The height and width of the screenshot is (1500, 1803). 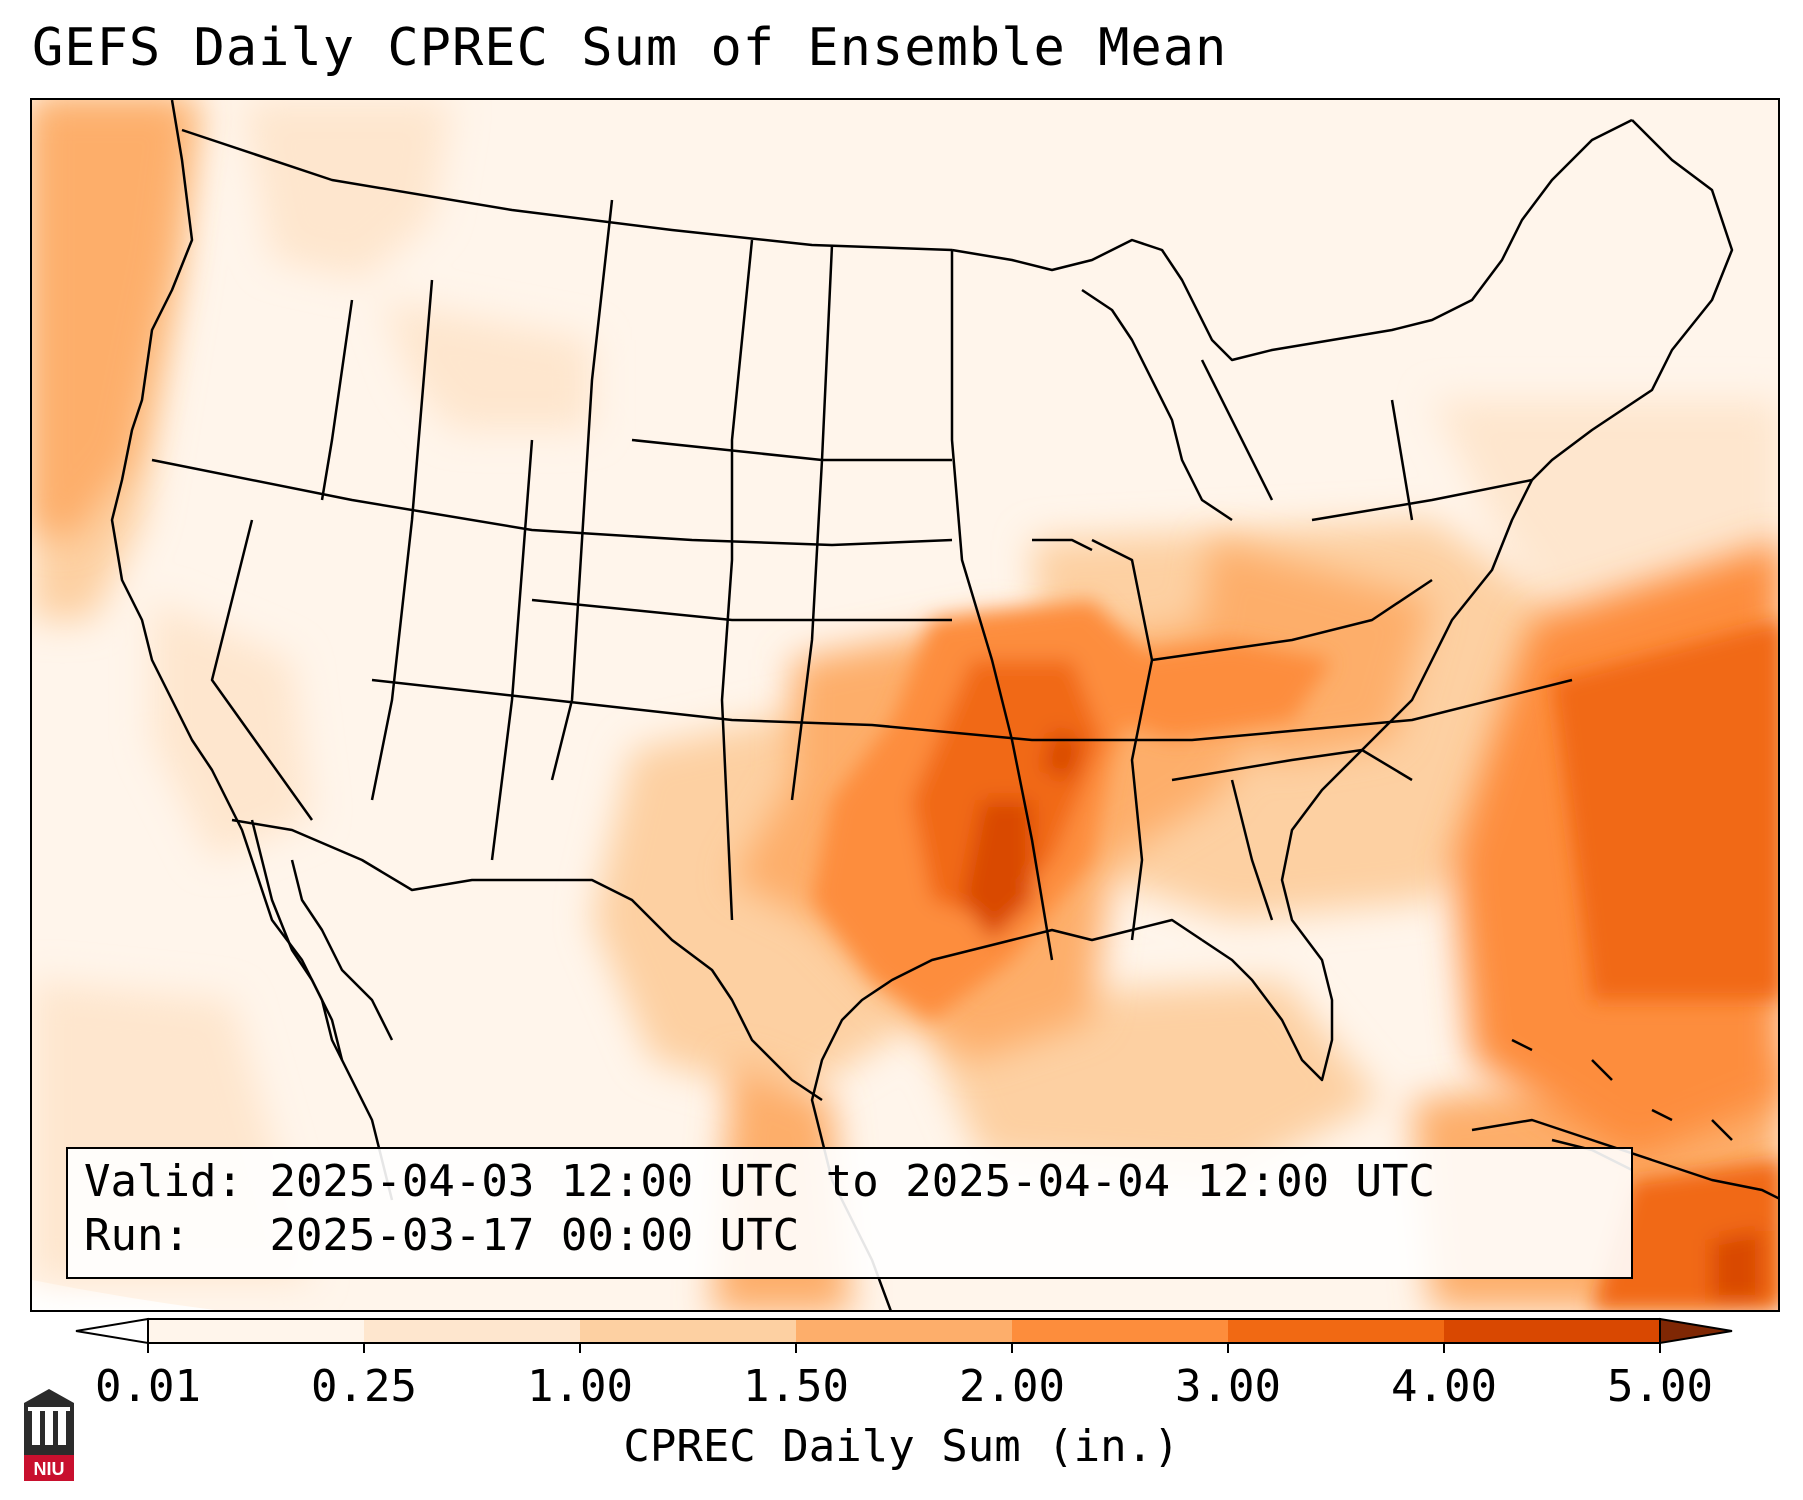 I want to click on map-title: GEFS Daily CPREC Sum of Ensemble Mean, so click(x=630, y=48).